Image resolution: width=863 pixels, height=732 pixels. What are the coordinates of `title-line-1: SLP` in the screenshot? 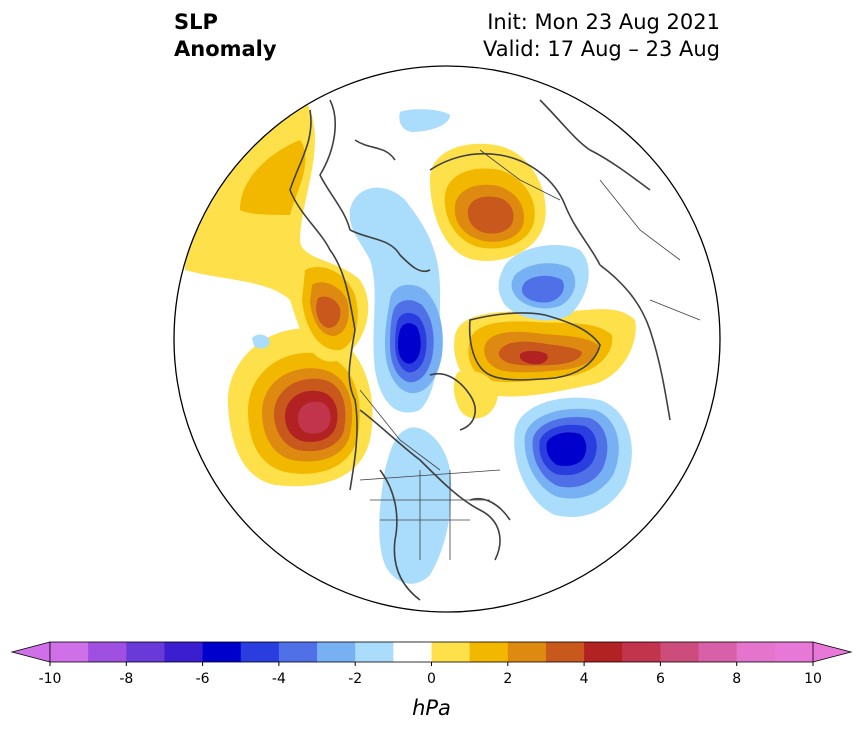 It's located at (196, 22).